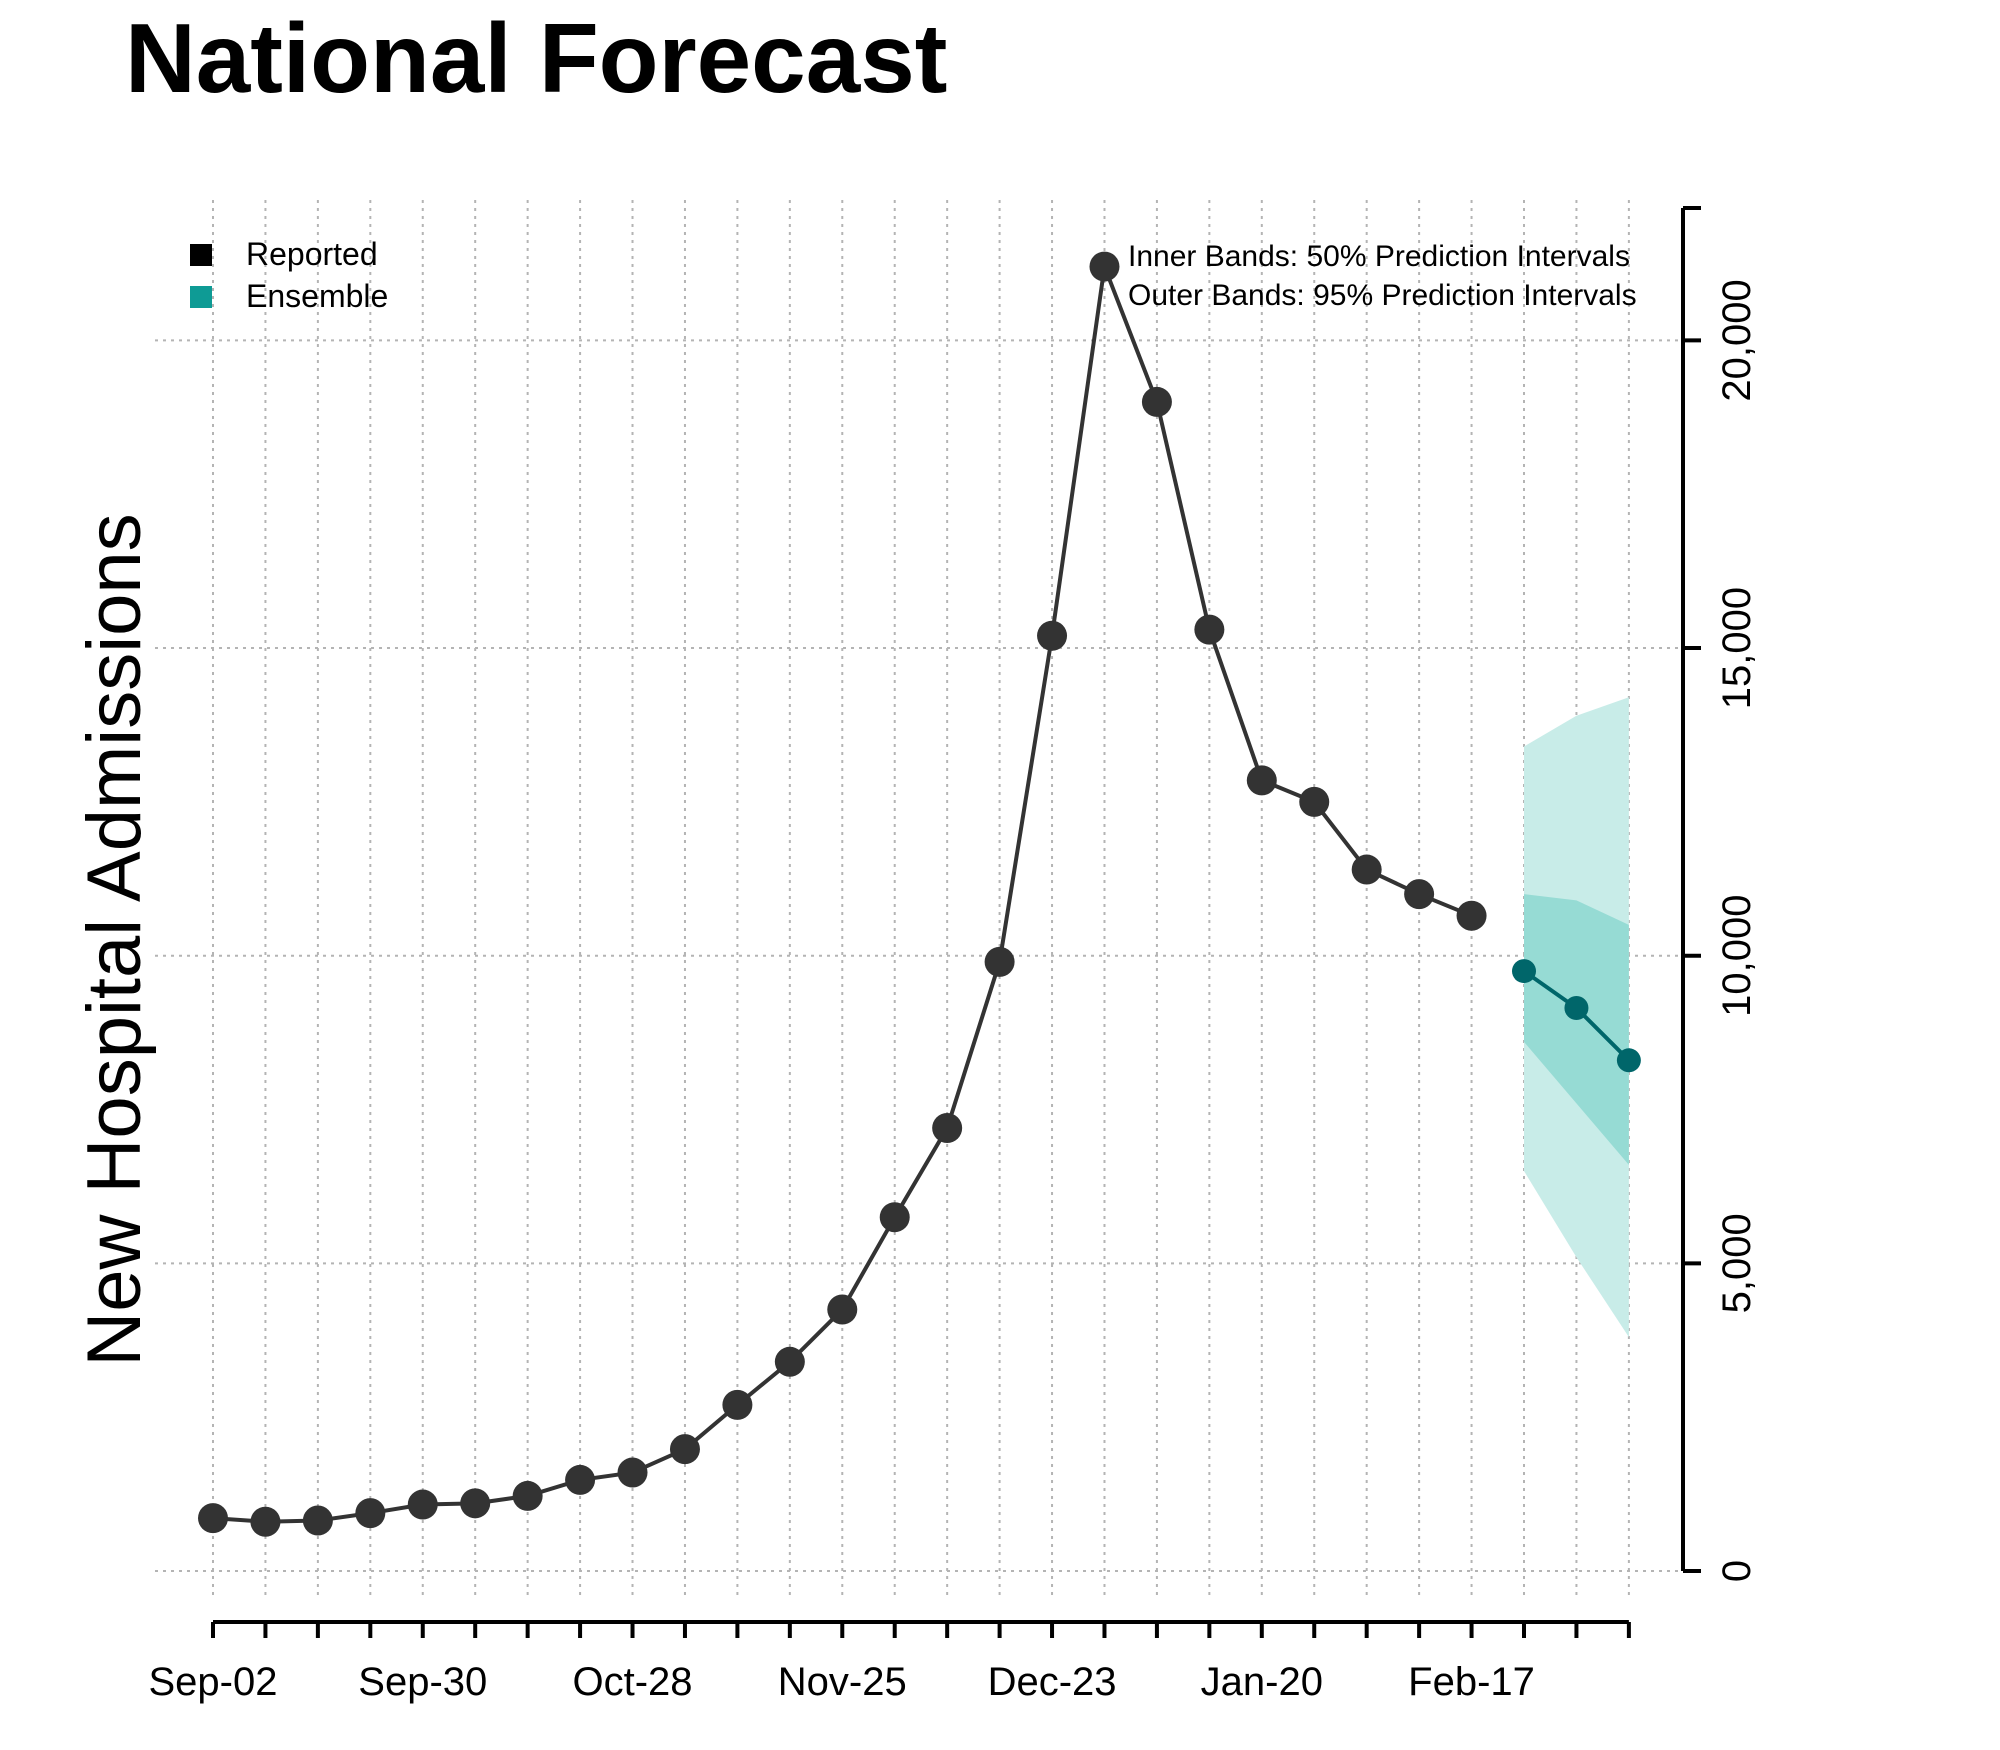 This screenshot has height=1750, width=2000. I want to click on legend-label-ensemble: Ensemble, so click(317, 296).